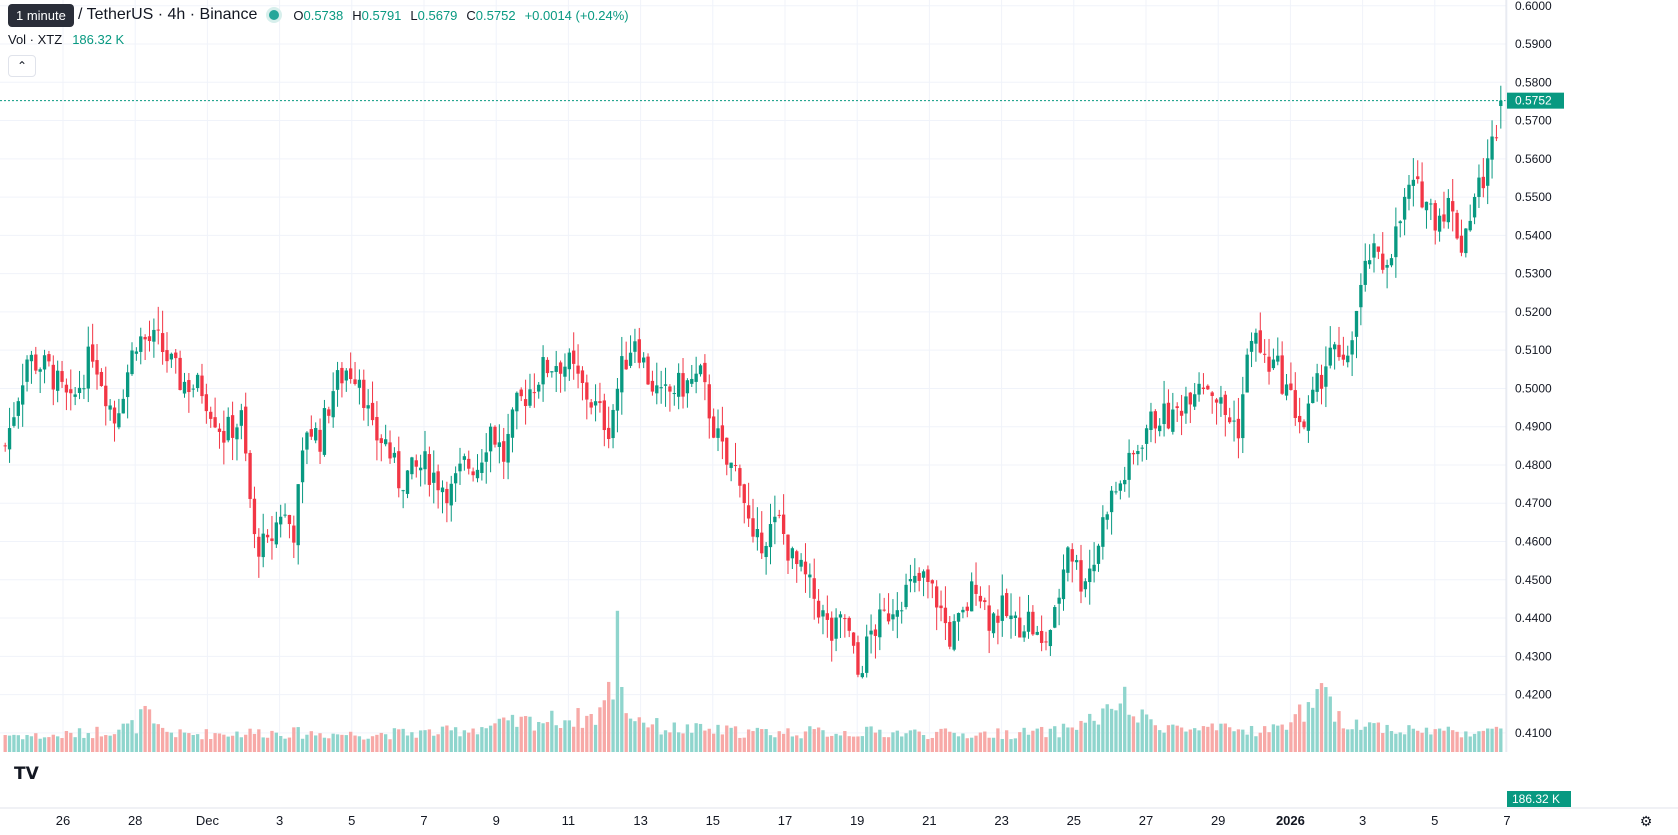 The width and height of the screenshot is (1678, 835). I want to click on collapse-legend-button: ⌃, so click(22, 66).